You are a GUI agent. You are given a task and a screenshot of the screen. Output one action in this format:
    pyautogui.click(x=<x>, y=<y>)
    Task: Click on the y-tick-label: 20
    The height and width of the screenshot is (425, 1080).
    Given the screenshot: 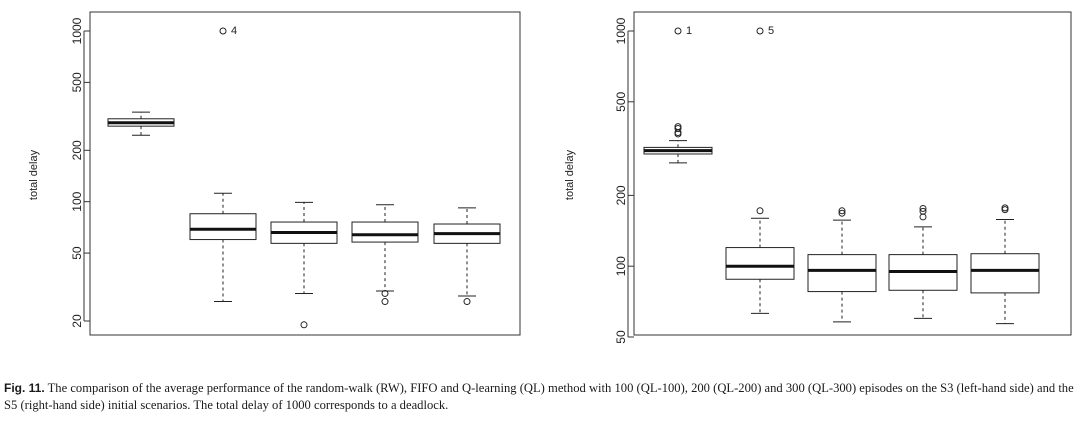 What is the action you would take?
    pyautogui.click(x=77, y=321)
    